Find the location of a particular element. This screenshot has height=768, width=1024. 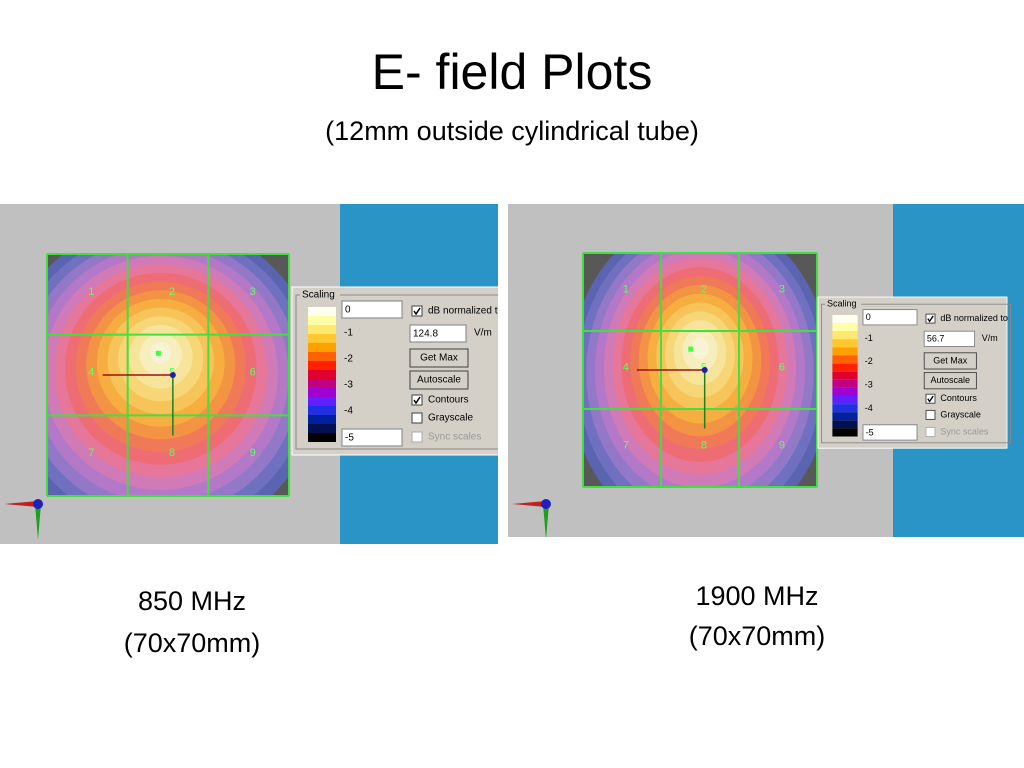

grid-label: 8 is located at coordinates (172, 453).